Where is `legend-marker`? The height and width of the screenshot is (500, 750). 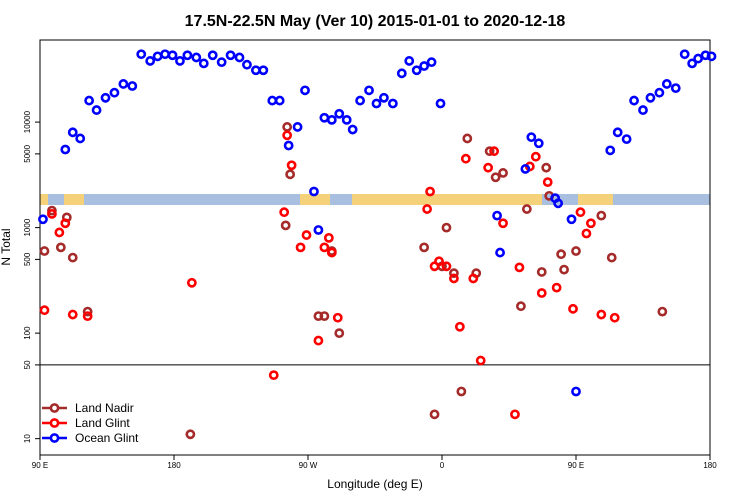 legend-marker is located at coordinates (54, 438).